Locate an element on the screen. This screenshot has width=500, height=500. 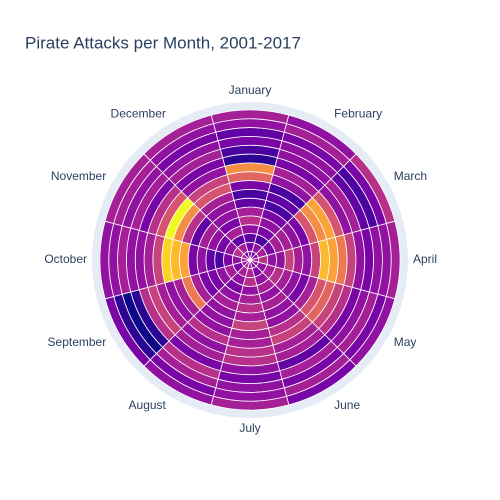
angular-tick-label: July is located at coordinates (249, 428).